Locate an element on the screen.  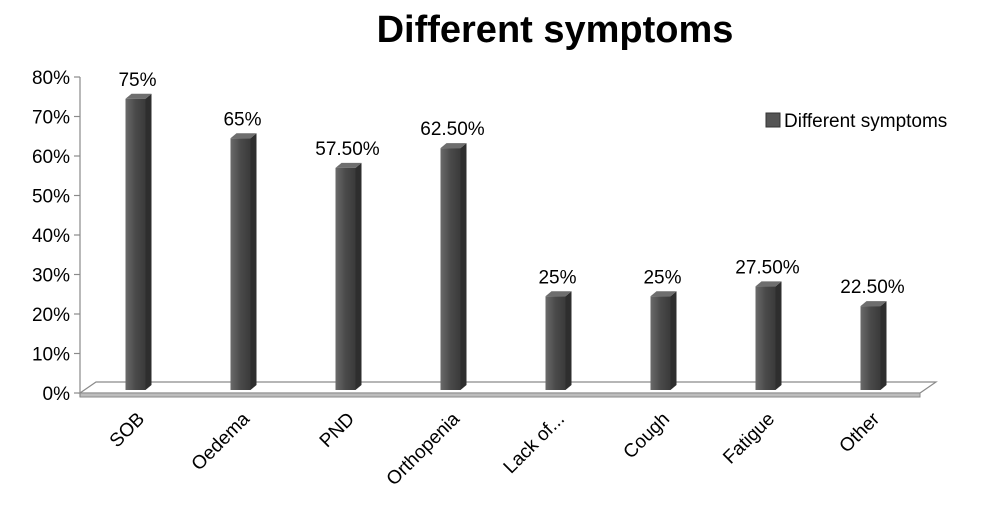
x-tick-label: SOB is located at coordinates (127, 430).